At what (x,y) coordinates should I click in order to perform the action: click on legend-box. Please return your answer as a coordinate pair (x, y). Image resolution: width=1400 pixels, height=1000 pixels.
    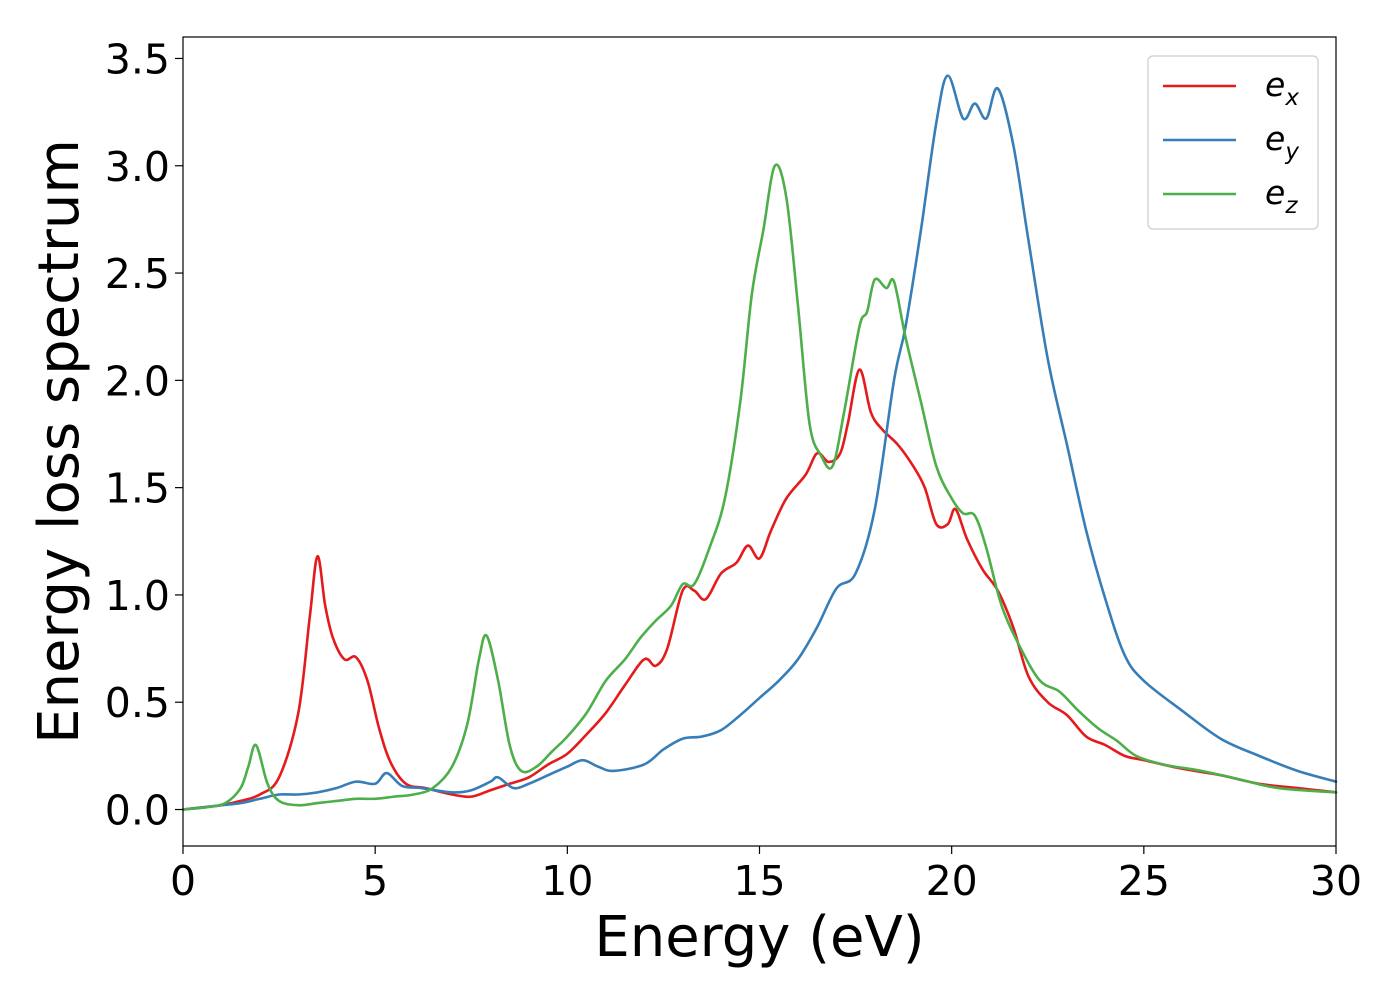
    Looking at the image, I should click on (1233, 142).